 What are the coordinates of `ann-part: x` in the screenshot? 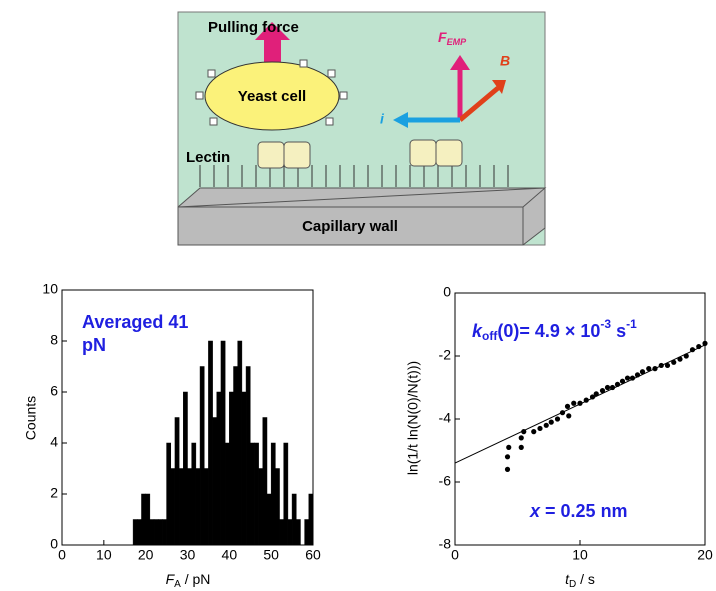 It's located at (535, 511).